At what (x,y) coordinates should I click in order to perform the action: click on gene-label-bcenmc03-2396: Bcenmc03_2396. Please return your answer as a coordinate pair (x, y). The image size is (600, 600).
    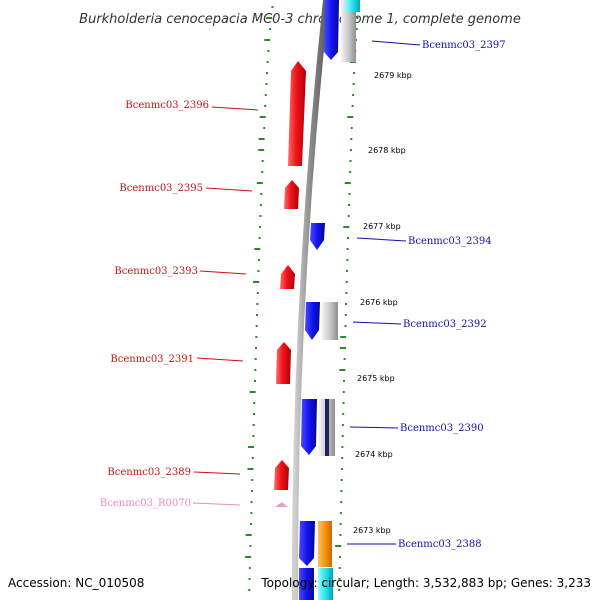
    Looking at the image, I should click on (167, 105).